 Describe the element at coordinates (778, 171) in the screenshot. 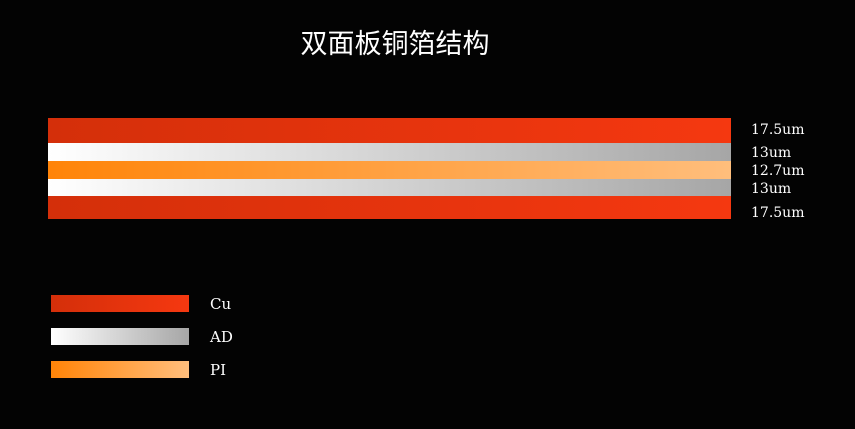

I see `thickness-label: 12.7um` at that location.